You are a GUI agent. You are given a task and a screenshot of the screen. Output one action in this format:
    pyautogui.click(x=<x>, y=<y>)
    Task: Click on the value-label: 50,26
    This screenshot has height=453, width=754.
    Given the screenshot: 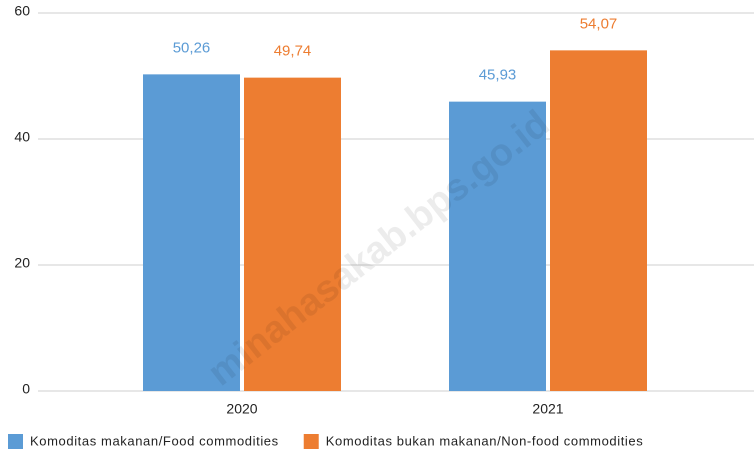 What is the action you would take?
    pyautogui.click(x=192, y=47)
    